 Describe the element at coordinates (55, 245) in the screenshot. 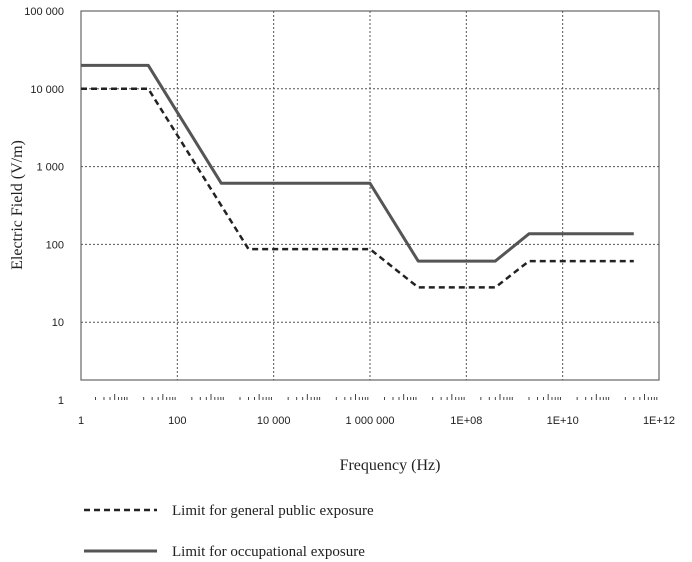

I see `y-tick-label: 100` at that location.